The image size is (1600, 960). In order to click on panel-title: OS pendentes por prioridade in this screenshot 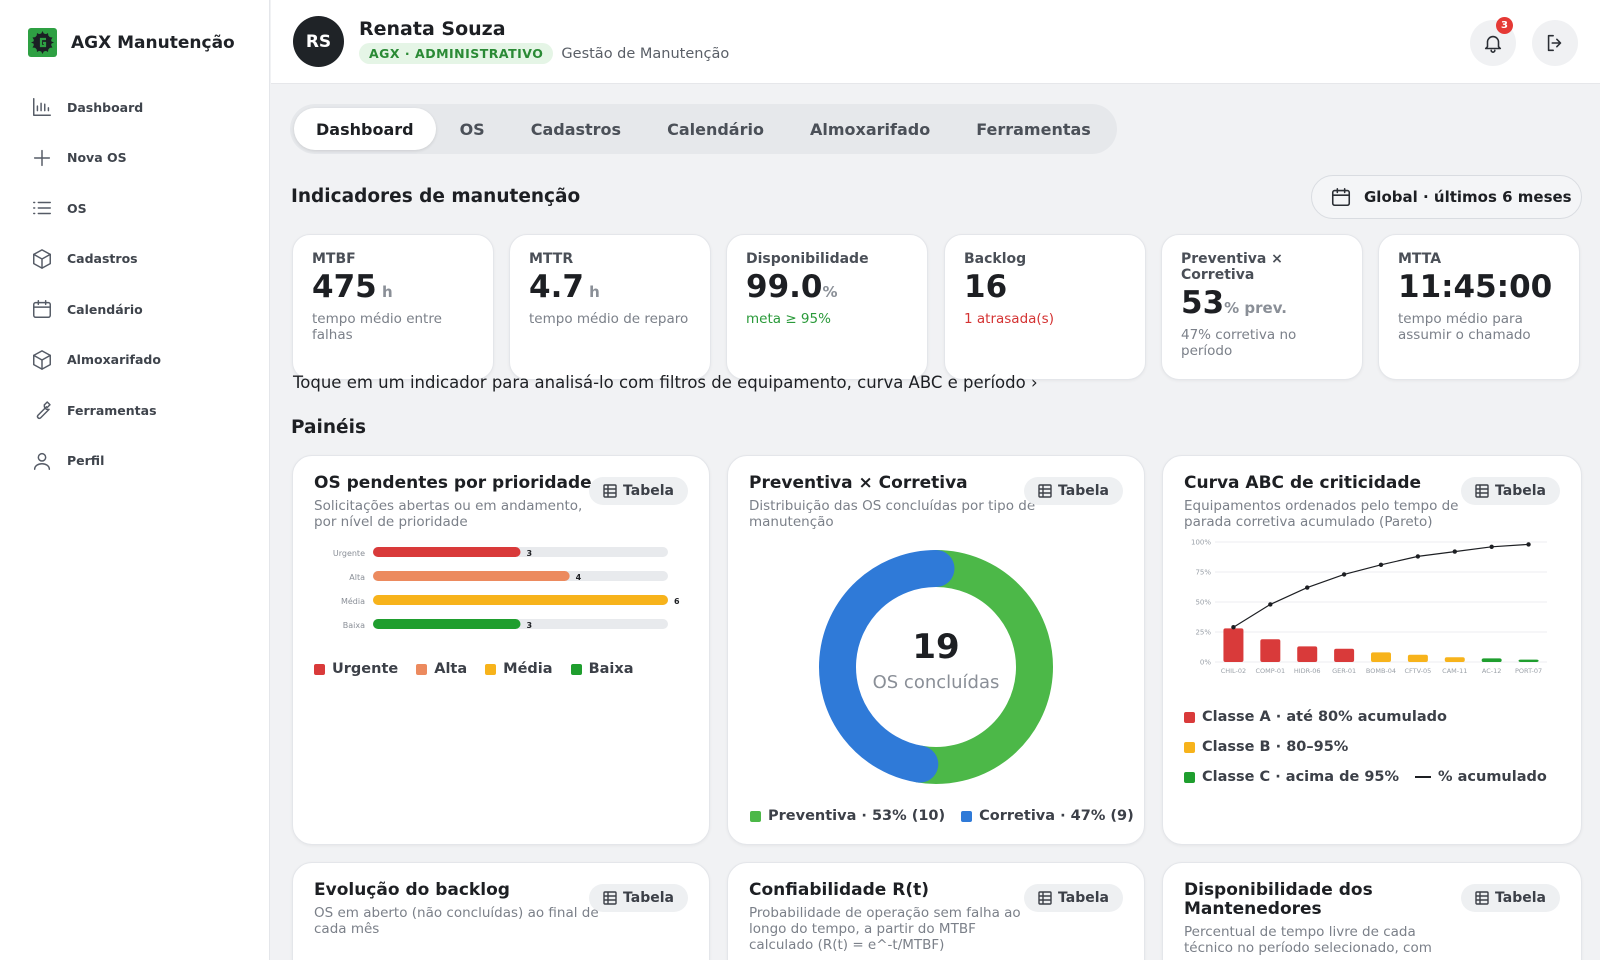, I will do `click(453, 483)`.